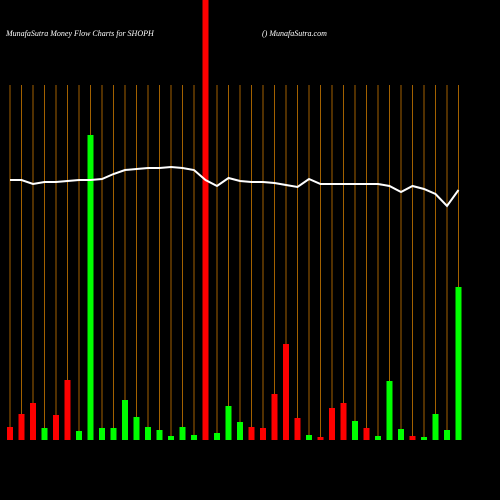  Describe the element at coordinates (80, 33) in the screenshot. I see `chart-title: MunafaSutra Money Flow Charts for SHOPH` at that location.